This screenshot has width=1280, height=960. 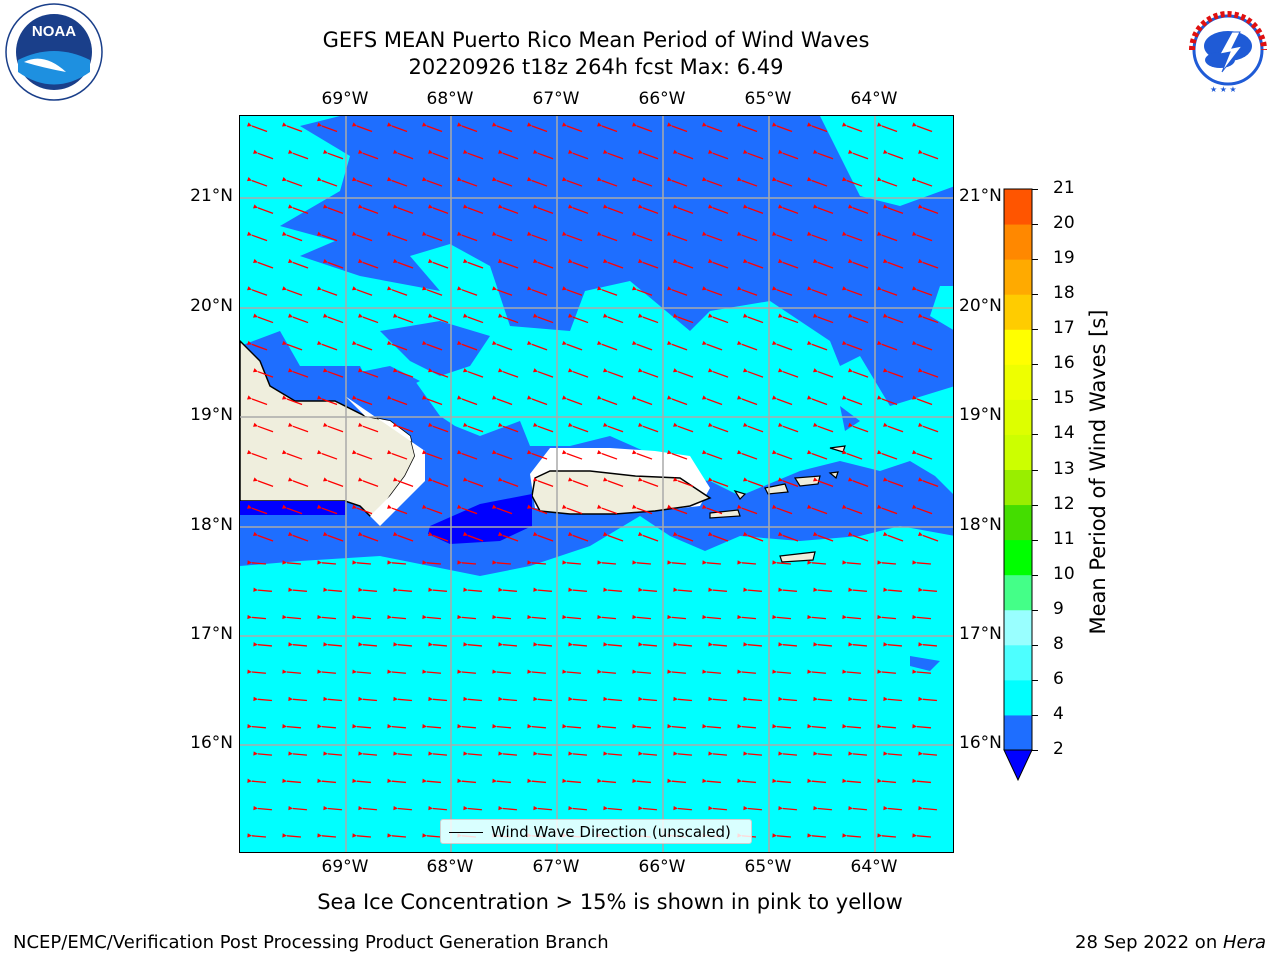 I want to click on colorbar-tick-label: 8, so click(x=1058, y=643).